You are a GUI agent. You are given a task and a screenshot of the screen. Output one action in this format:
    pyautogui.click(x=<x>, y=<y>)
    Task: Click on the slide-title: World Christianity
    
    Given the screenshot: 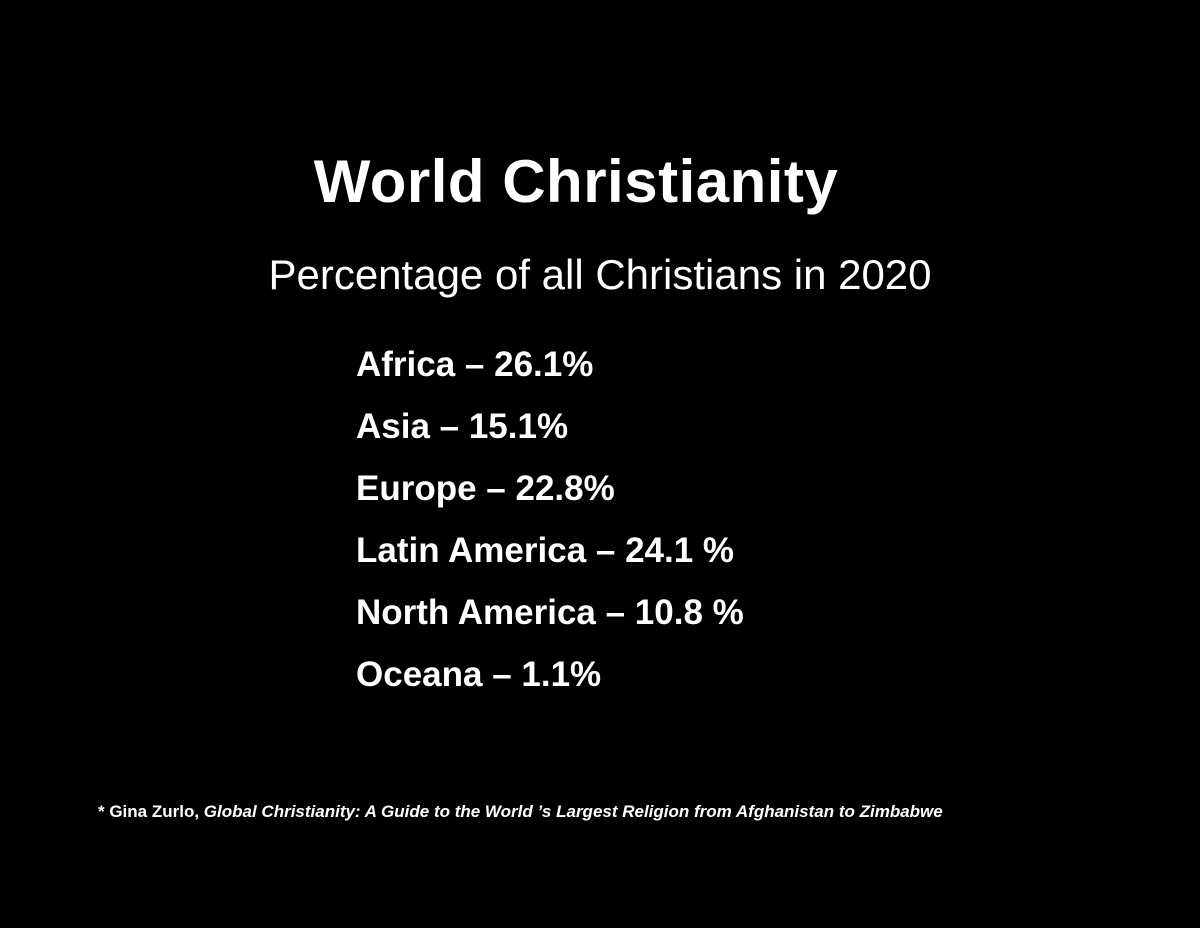 What is the action you would take?
    pyautogui.click(x=576, y=181)
    